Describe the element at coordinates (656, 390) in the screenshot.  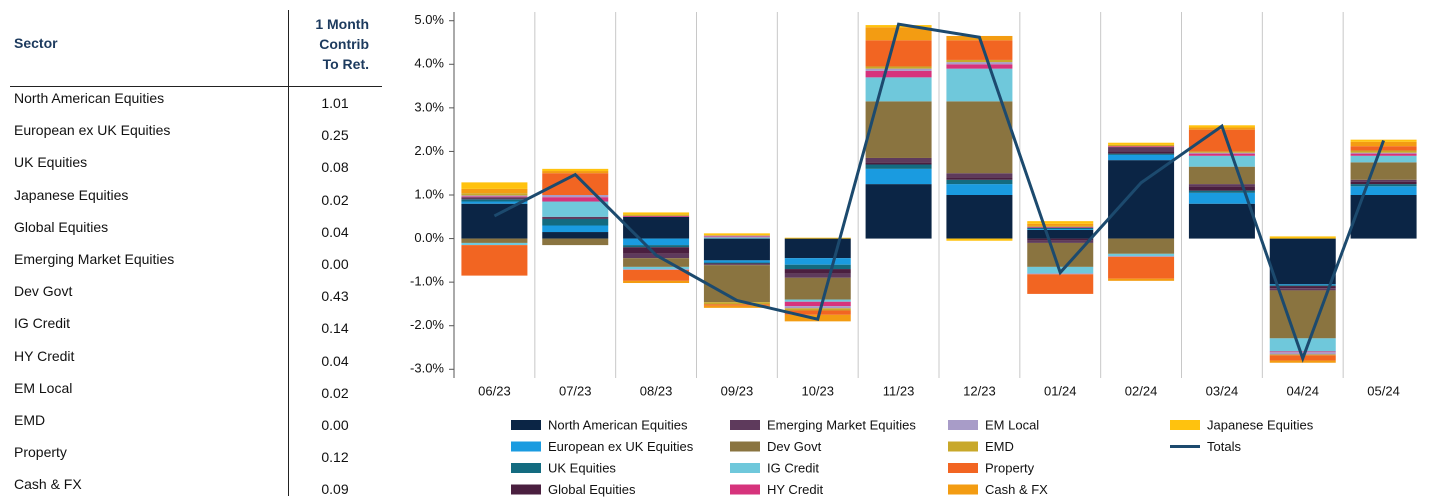
I see `x-tick-label: 08/23` at that location.